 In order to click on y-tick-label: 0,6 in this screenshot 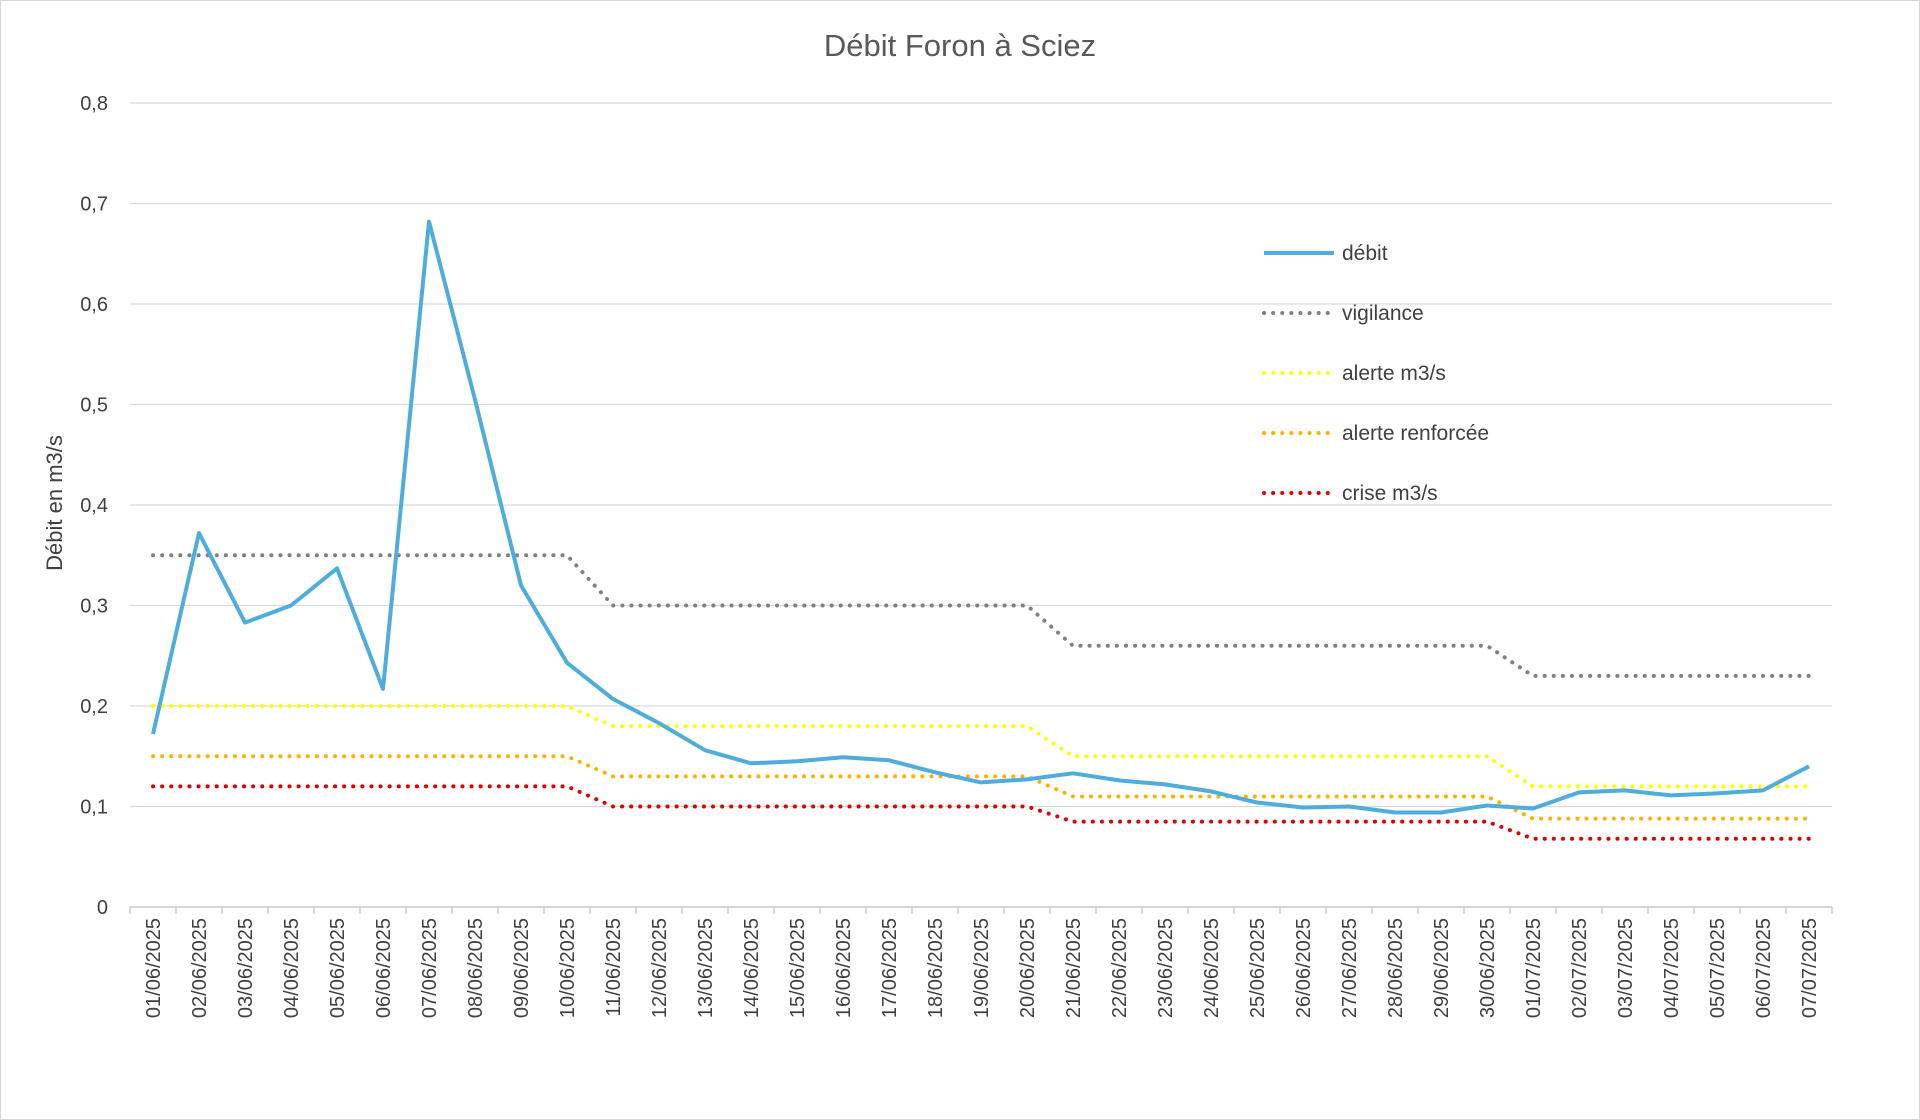, I will do `click(94, 305)`.